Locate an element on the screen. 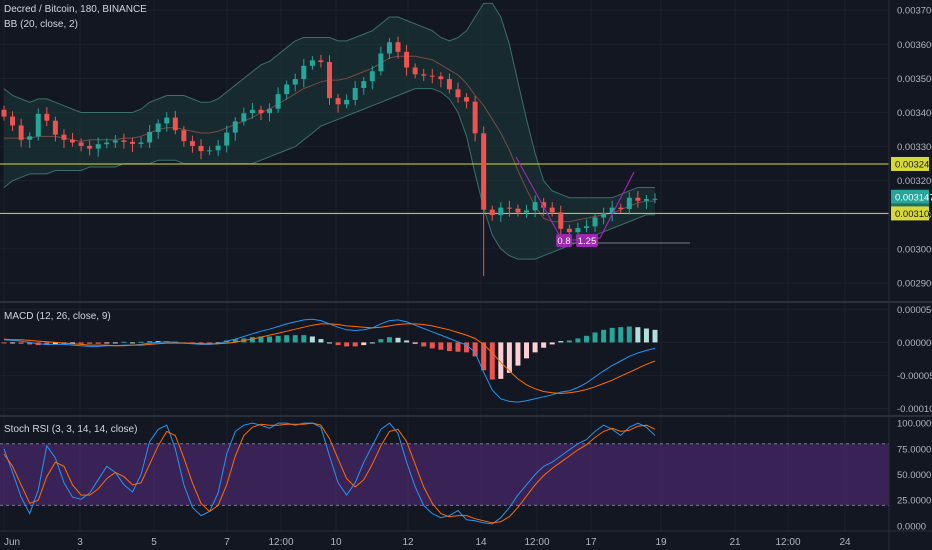 This screenshot has width=932, height=550. lower-level-price-tag-bg is located at coordinates (910, 213).